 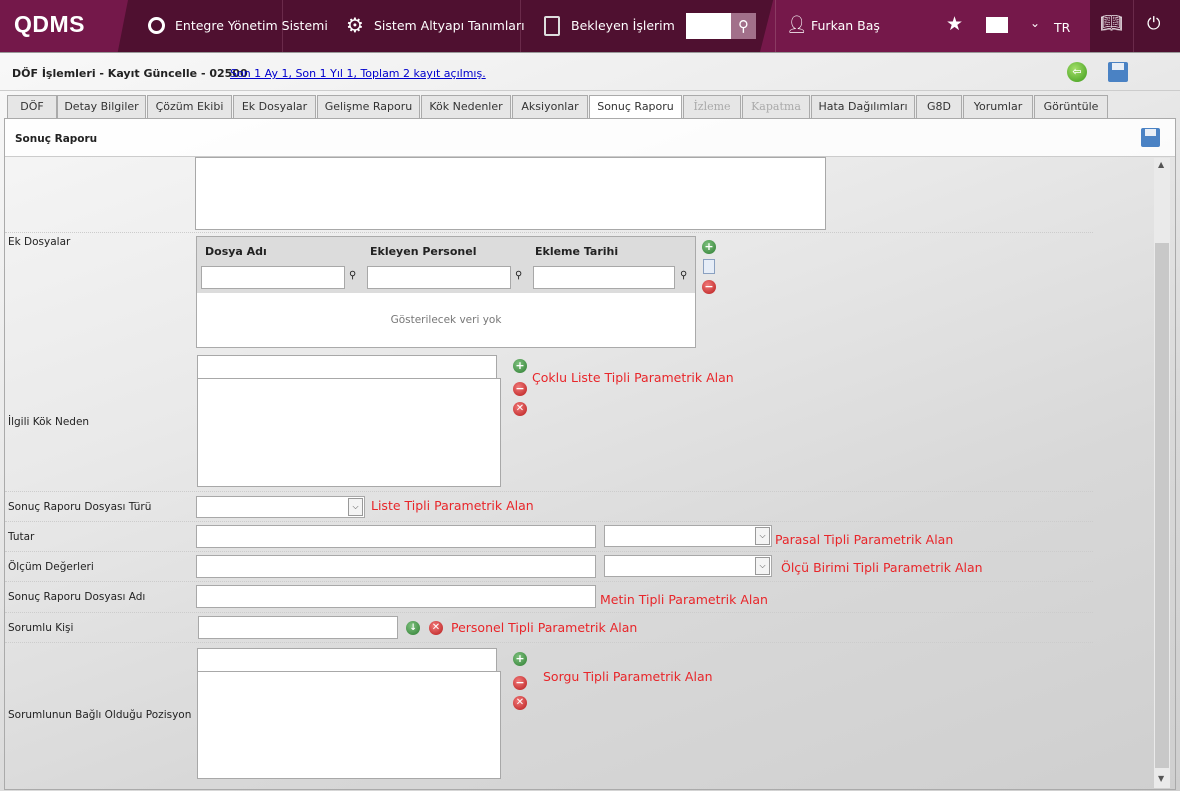 I want to click on column-header: Dosya Adı, so click(x=236, y=251).